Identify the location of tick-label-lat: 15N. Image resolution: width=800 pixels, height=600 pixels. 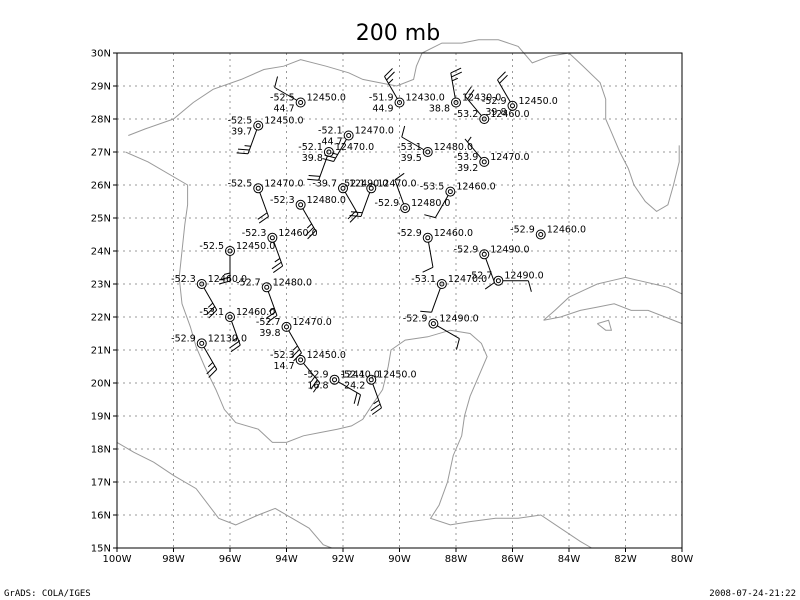
(101, 549).